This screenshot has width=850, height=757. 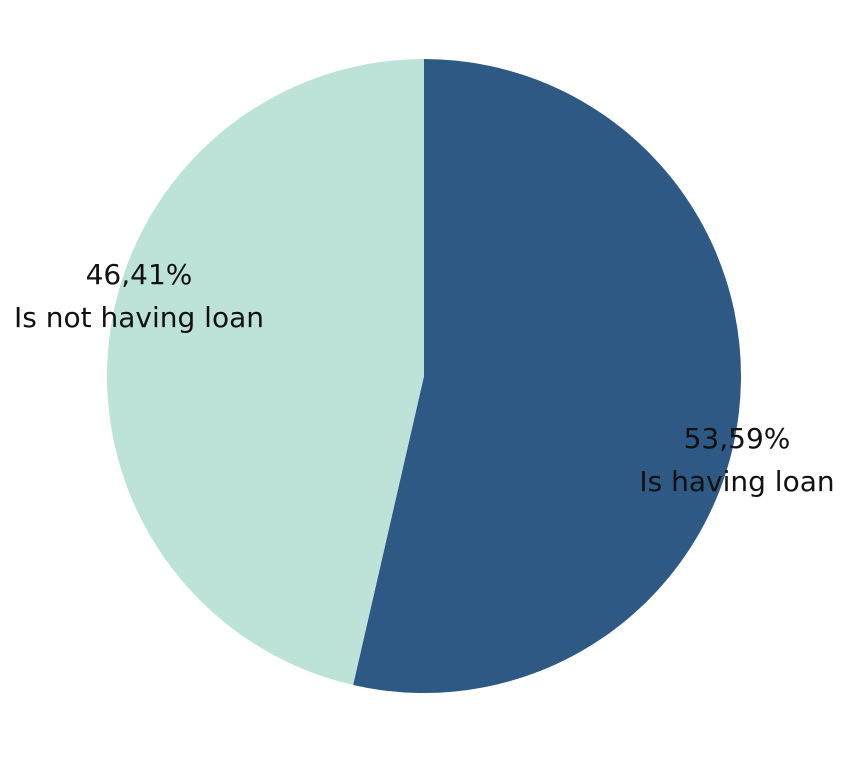 I want to click on slice-category-label: Is not having loan, so click(x=139, y=317).